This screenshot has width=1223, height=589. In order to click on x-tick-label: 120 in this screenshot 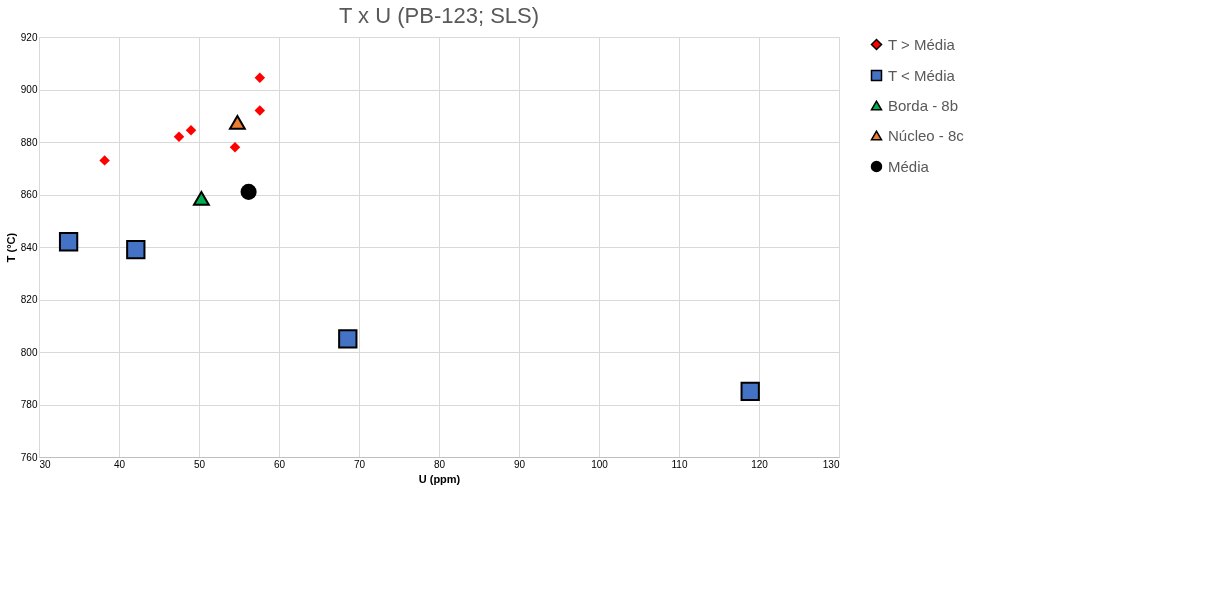, I will do `click(760, 464)`.